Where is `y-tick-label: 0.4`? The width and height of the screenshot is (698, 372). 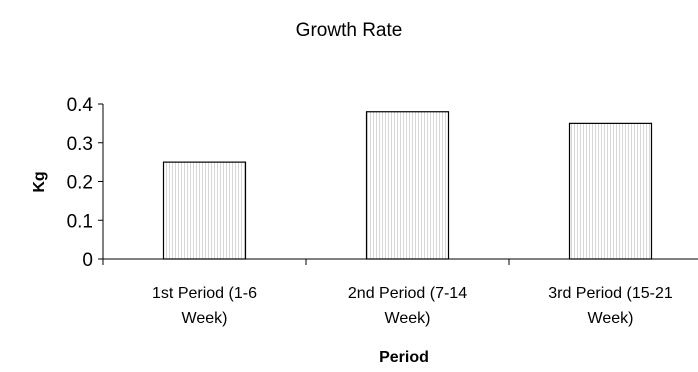
y-tick-label: 0.4 is located at coordinates (80, 105).